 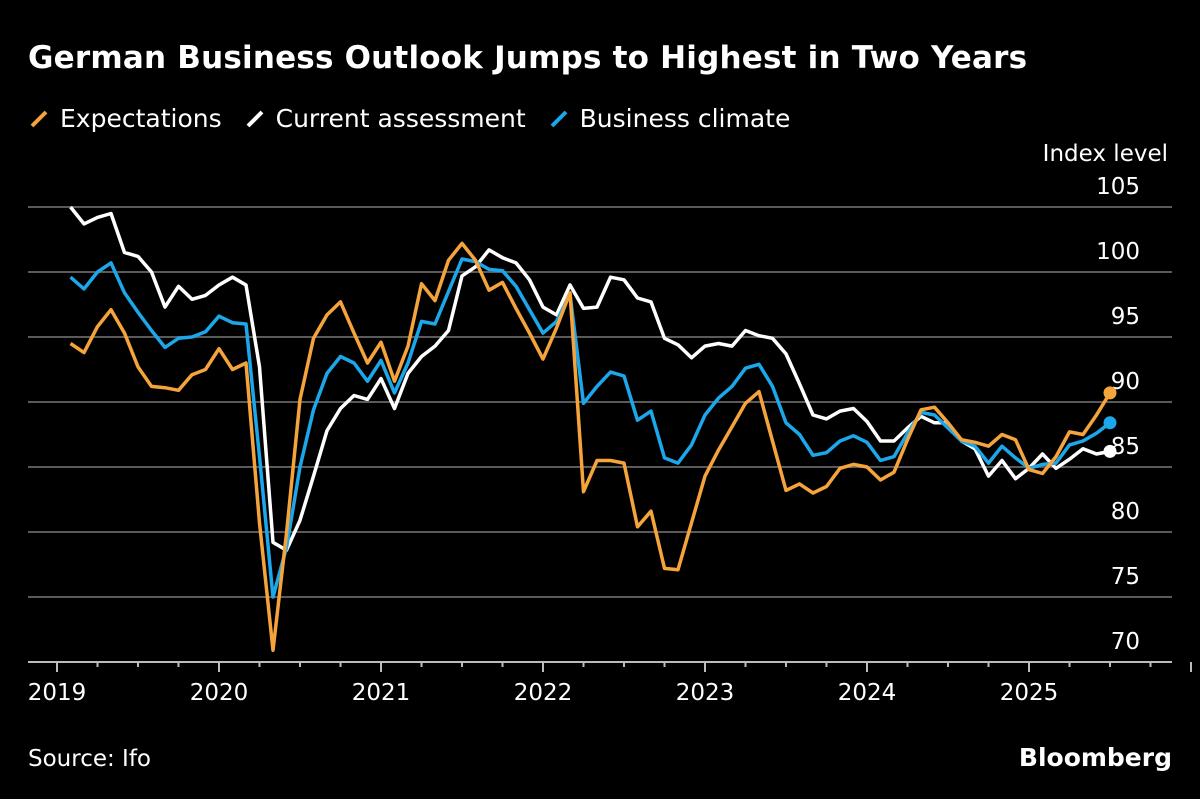 I want to click on end-point-business-climate, so click(x=1110, y=423).